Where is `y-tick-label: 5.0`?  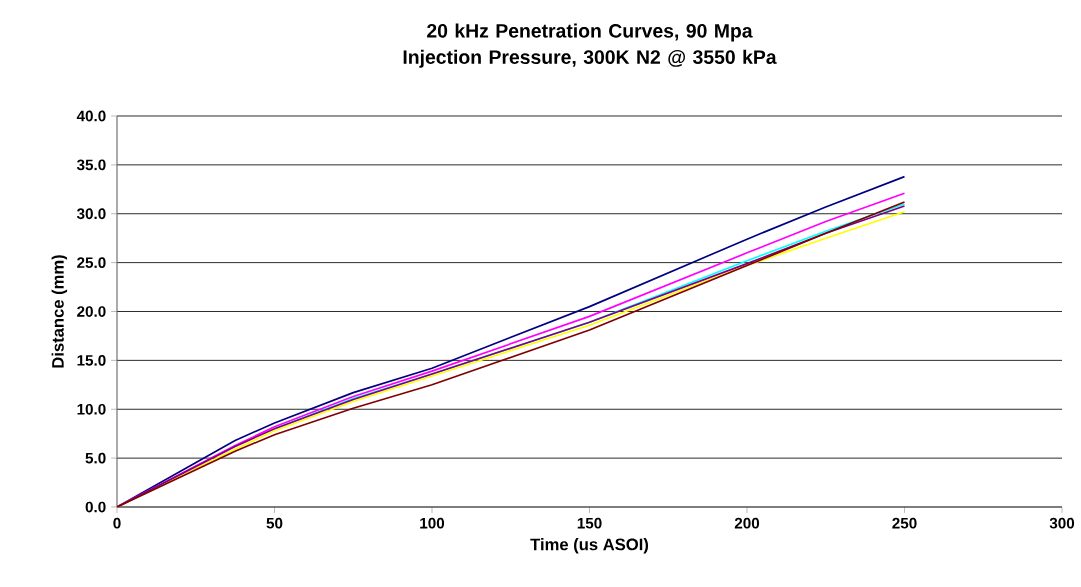
y-tick-label: 5.0 is located at coordinates (95, 458).